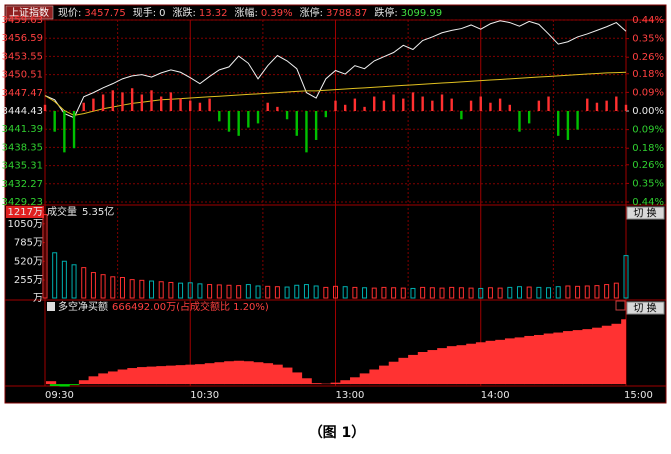  Describe the element at coordinates (346, 13) in the screenshot. I see `quote-value: 3788.87` at that location.